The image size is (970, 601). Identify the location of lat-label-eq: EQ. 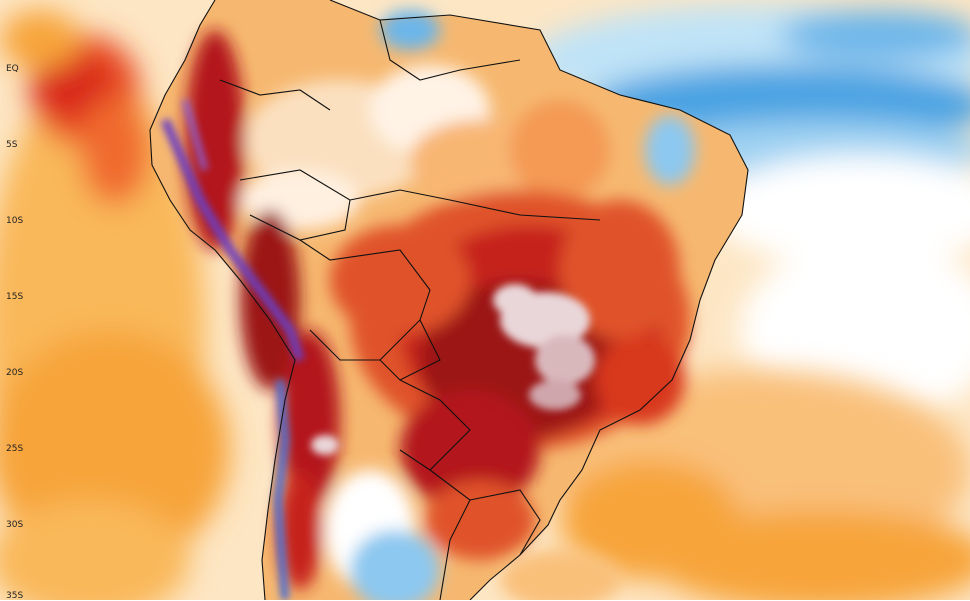
(12, 69).